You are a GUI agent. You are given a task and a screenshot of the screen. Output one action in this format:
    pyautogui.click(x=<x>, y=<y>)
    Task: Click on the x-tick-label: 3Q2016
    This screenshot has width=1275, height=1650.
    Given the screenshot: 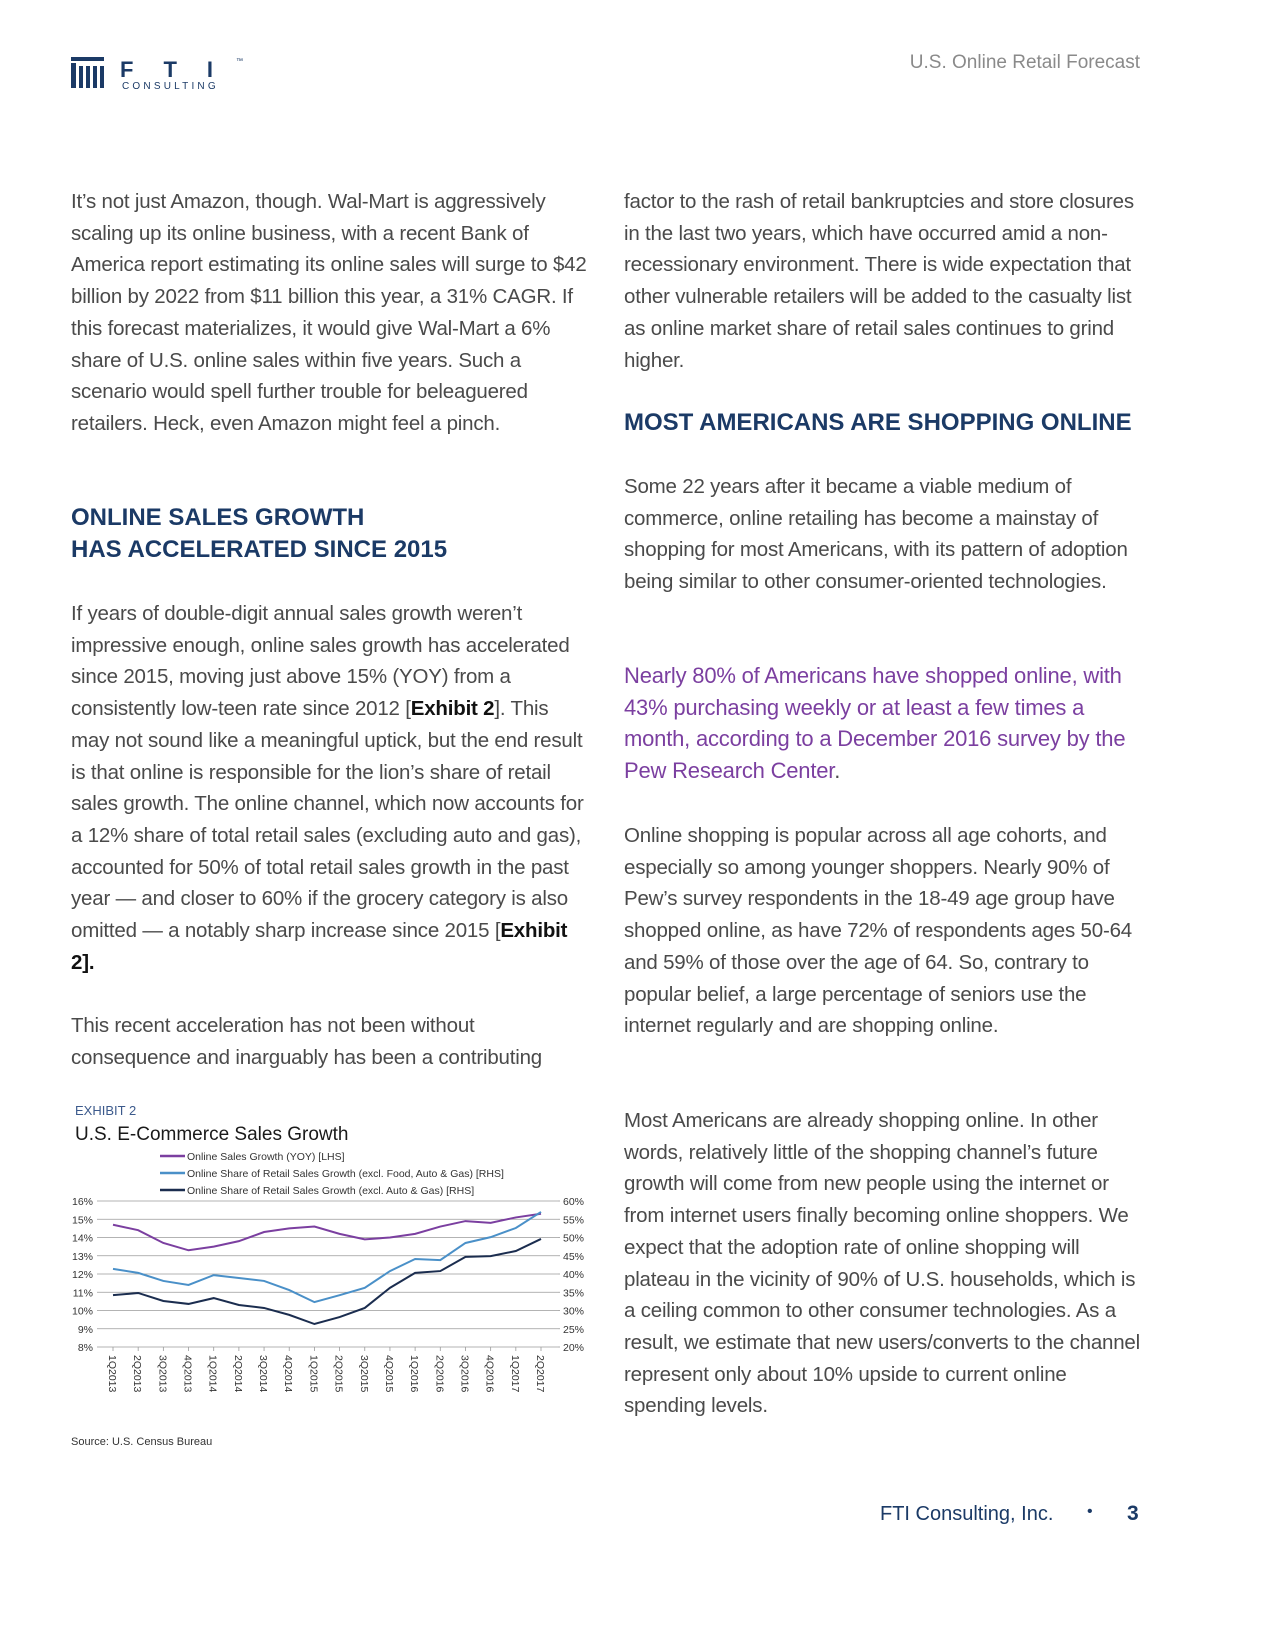 What is the action you would take?
    pyautogui.click(x=464, y=1374)
    